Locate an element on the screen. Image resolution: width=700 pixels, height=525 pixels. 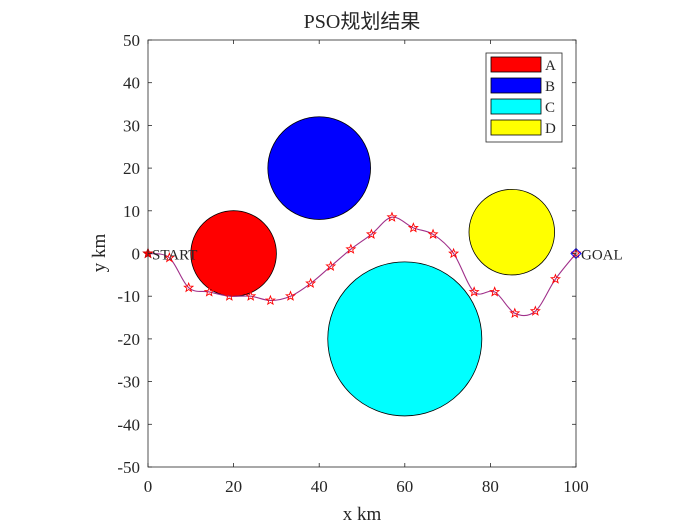
legend-label-d: D is located at coordinates (550, 129).